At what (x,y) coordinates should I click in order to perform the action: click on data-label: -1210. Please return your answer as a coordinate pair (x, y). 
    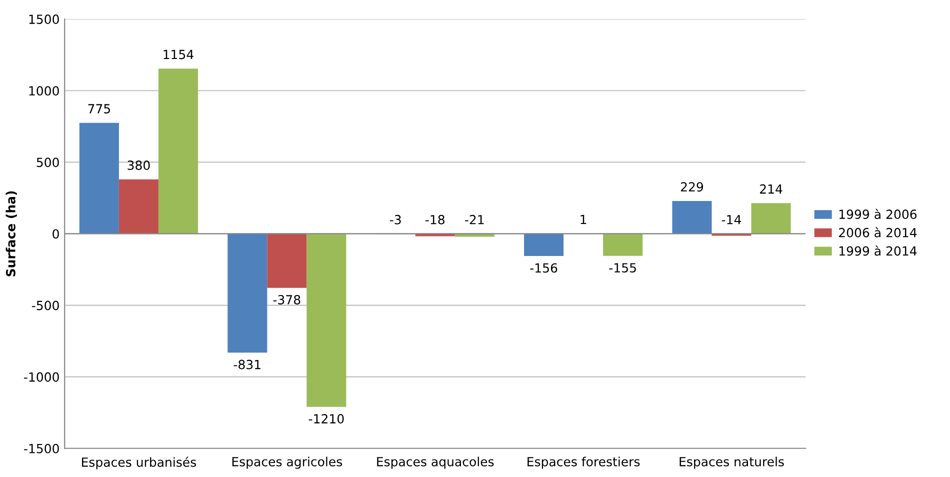
    Looking at the image, I should click on (326, 419).